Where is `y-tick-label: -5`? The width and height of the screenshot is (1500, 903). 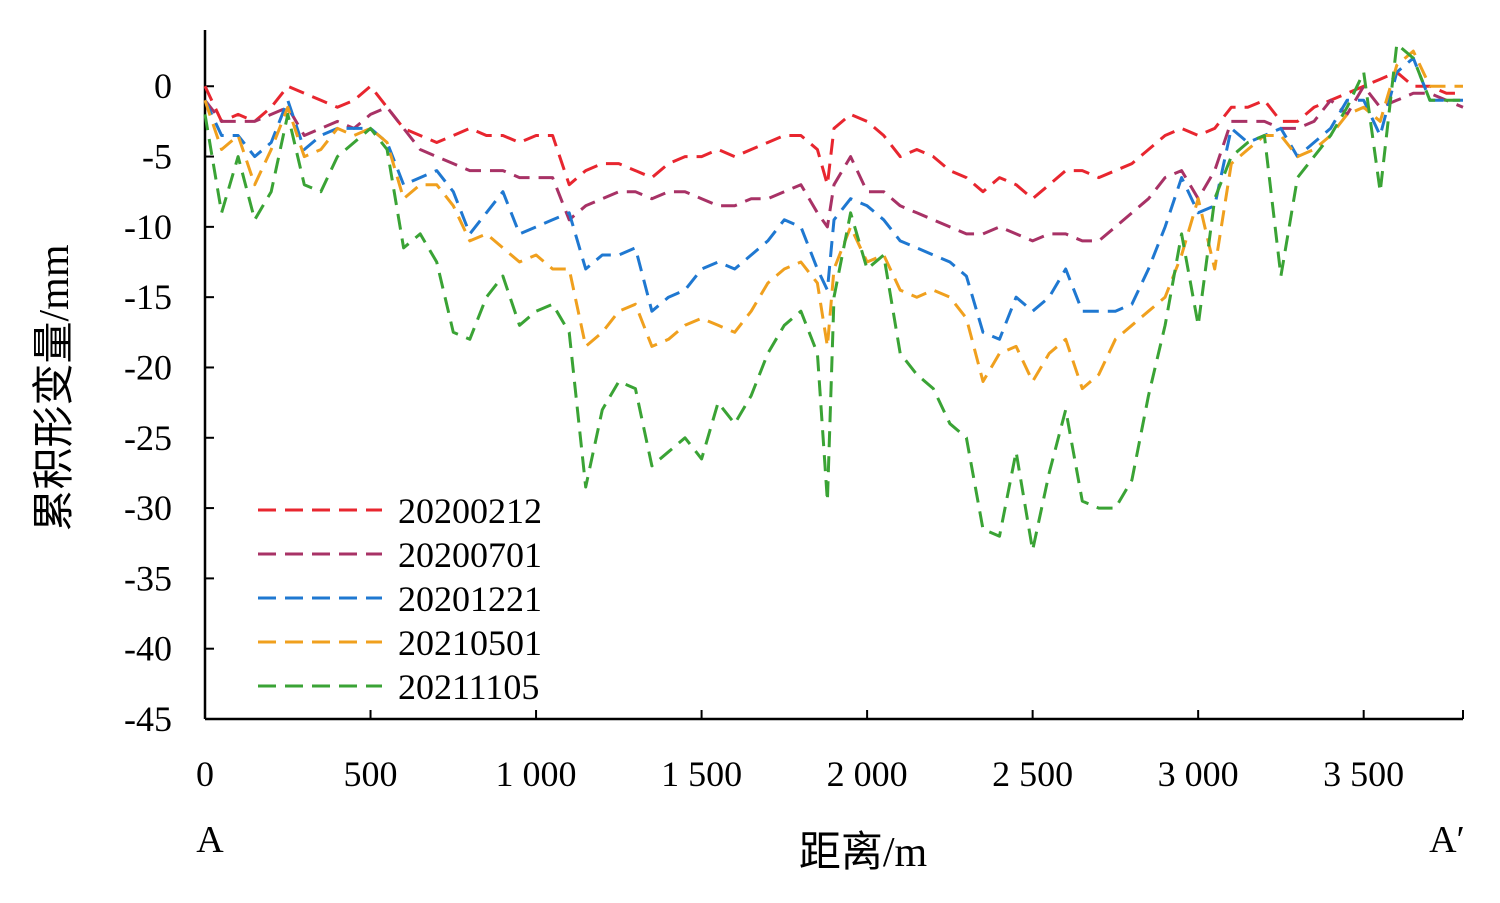 y-tick-label: -5 is located at coordinates (157, 157).